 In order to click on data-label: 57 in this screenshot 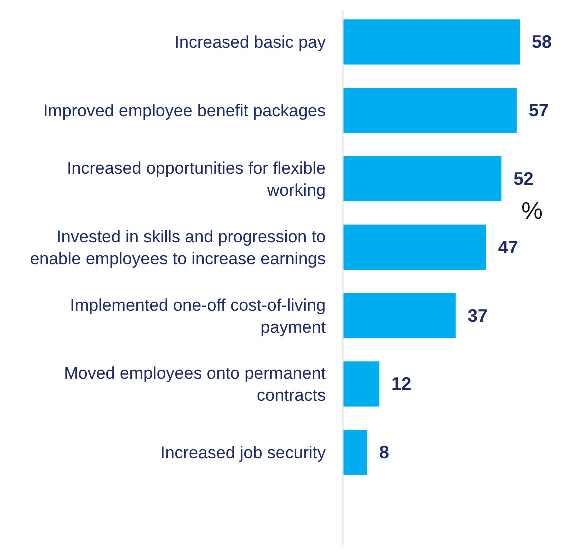, I will do `click(538, 110)`.